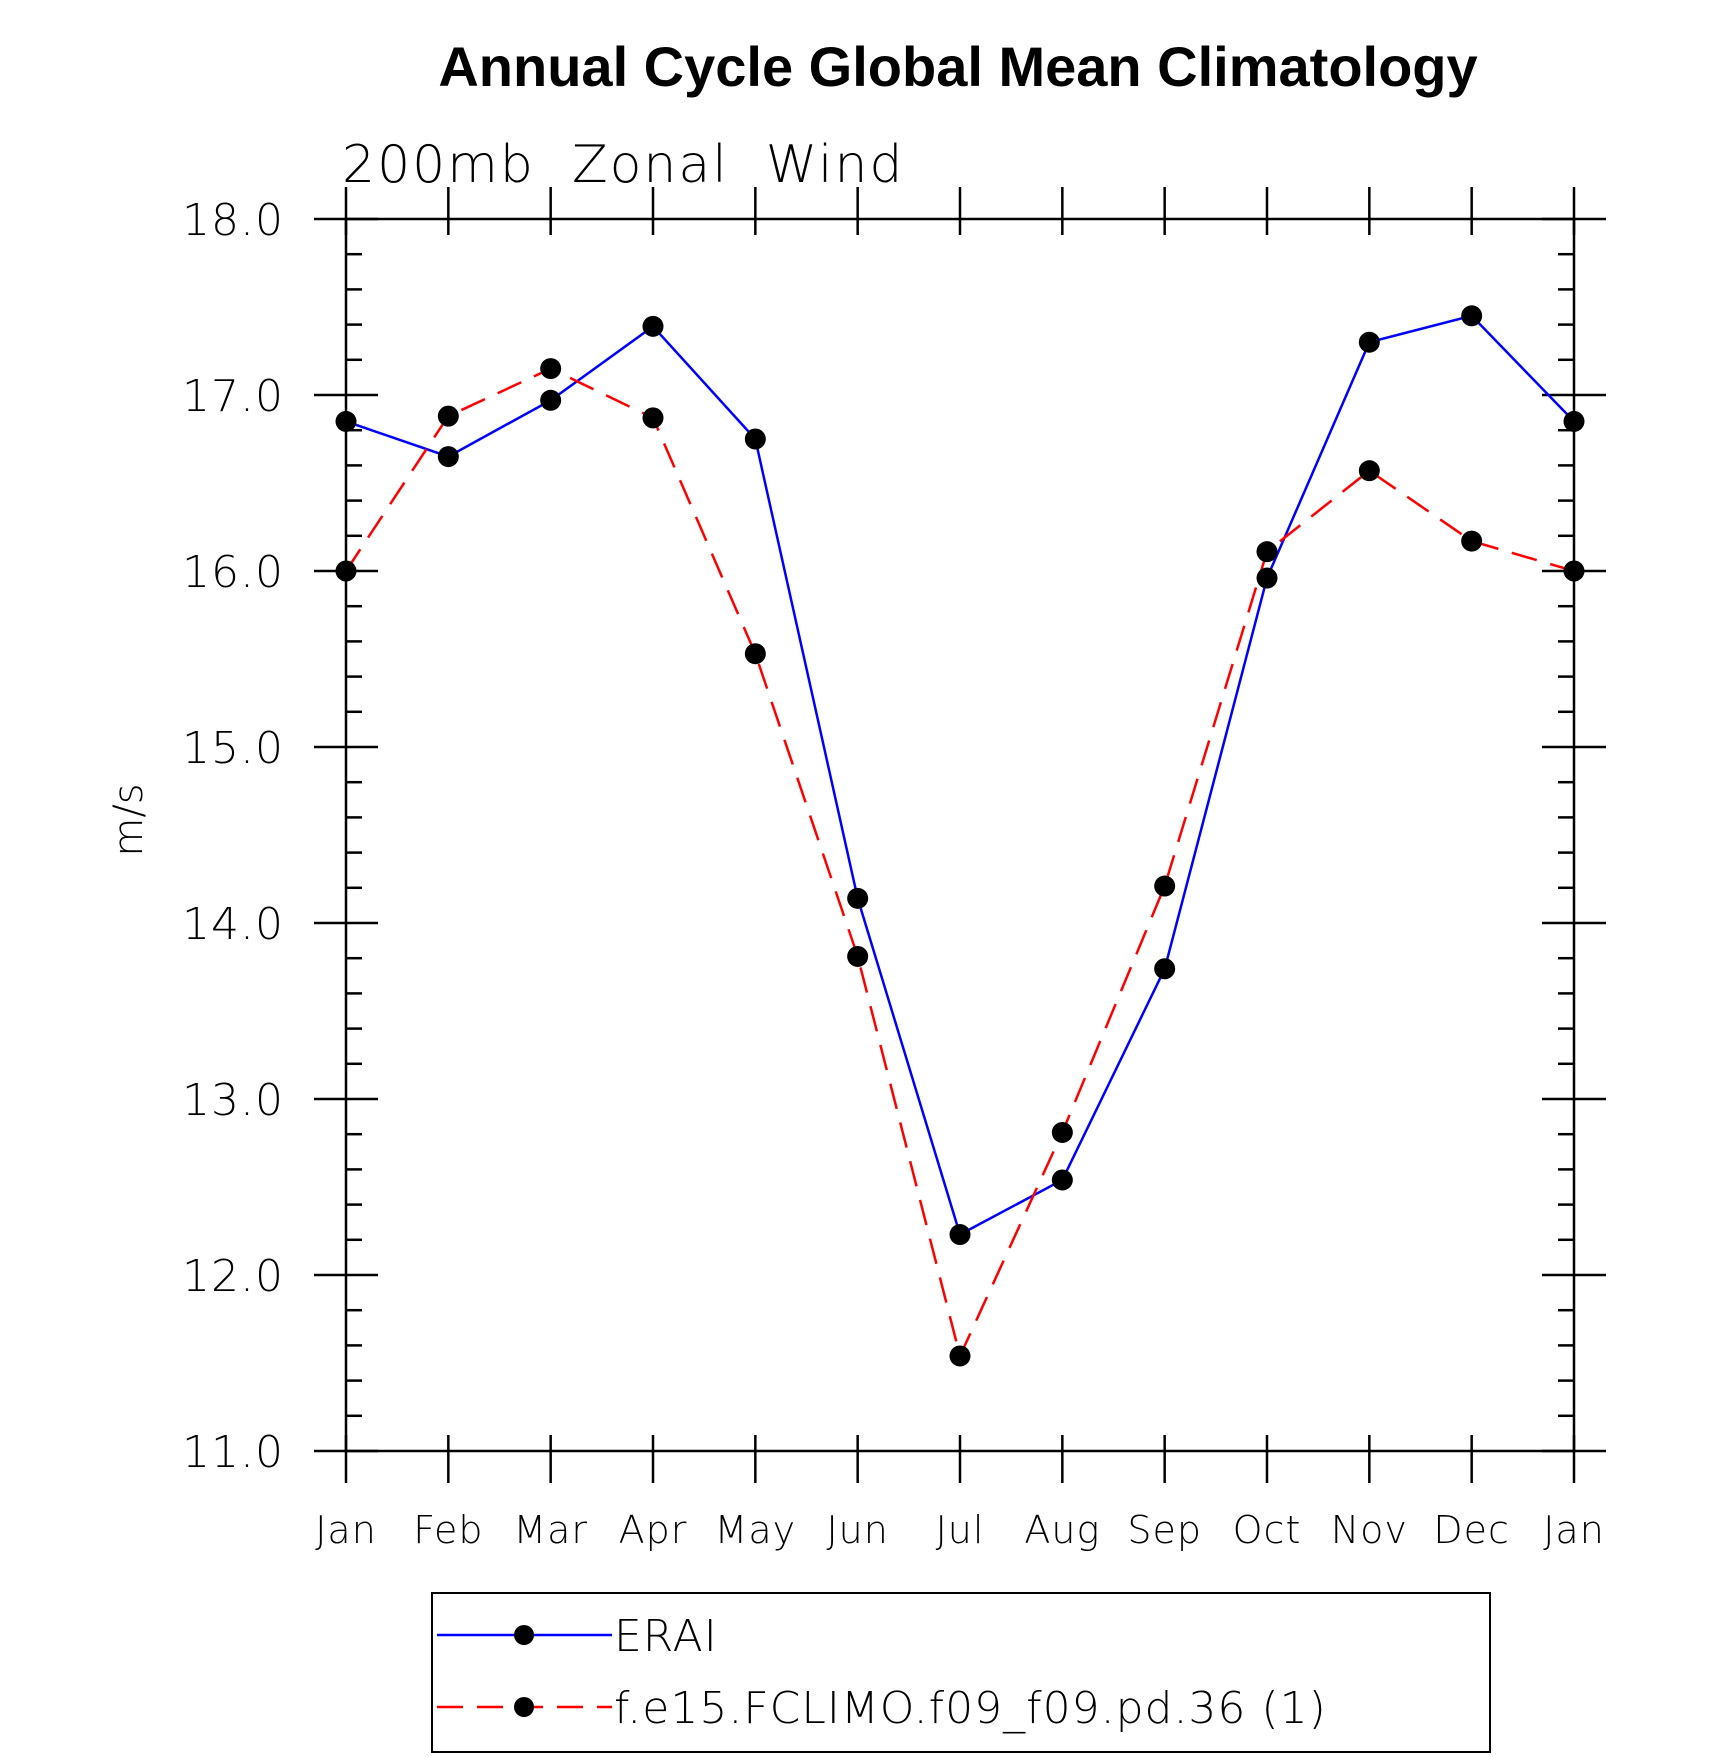 This screenshot has height=1757, width=1710. Describe the element at coordinates (524, 1707) in the screenshot. I see `legend-marker-model` at that location.